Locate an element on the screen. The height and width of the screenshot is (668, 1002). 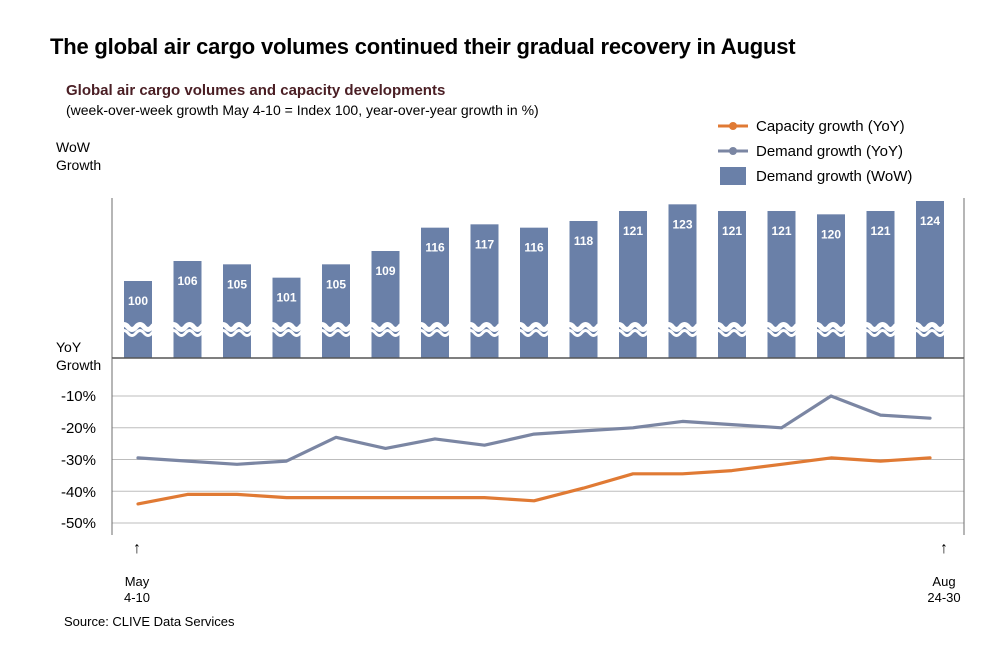
wow-axis-label-line1: WoW is located at coordinates (73, 147).